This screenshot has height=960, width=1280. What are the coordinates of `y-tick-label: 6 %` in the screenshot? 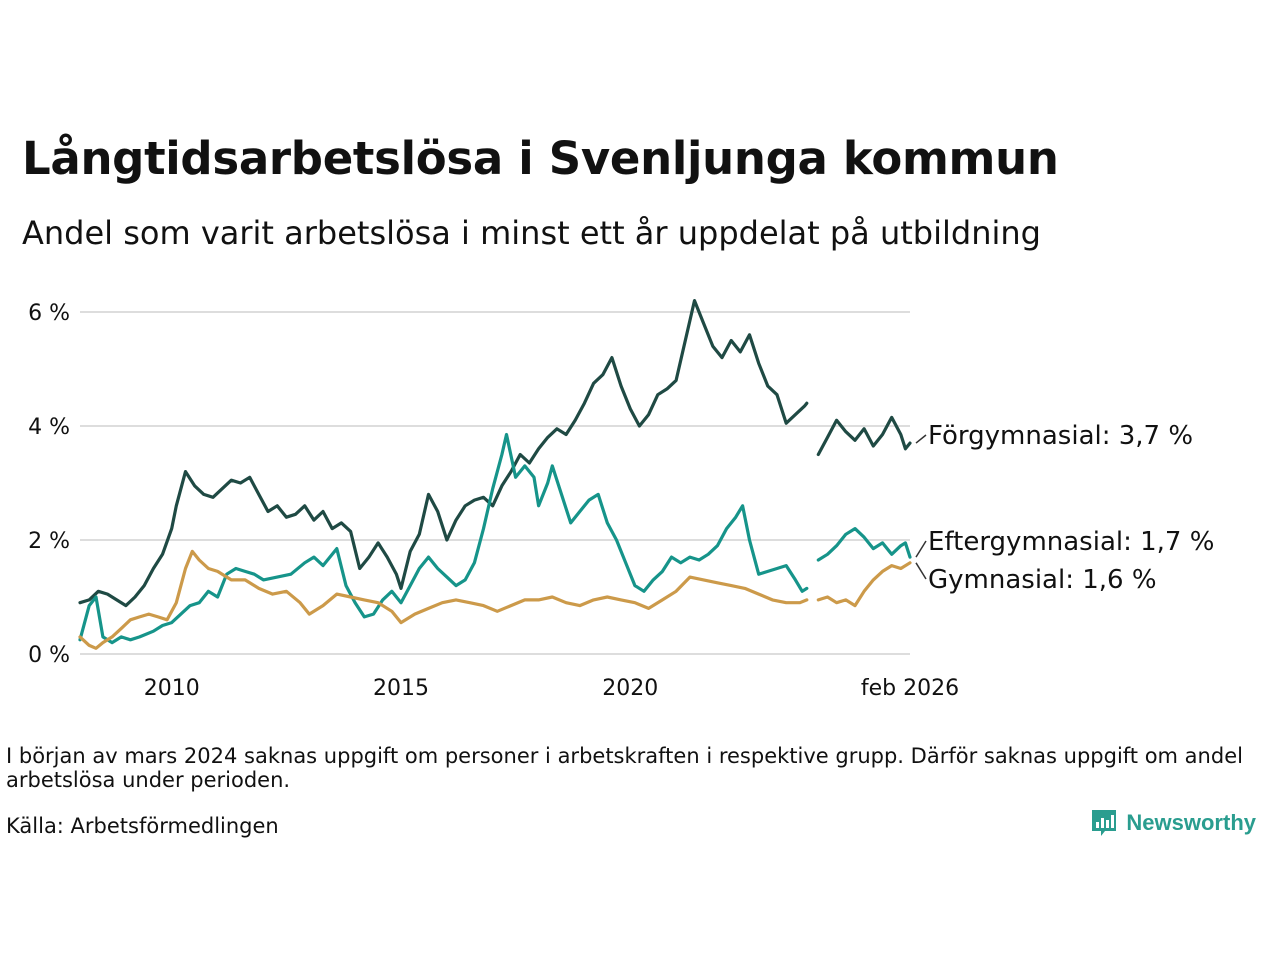 It's located at (49, 313).